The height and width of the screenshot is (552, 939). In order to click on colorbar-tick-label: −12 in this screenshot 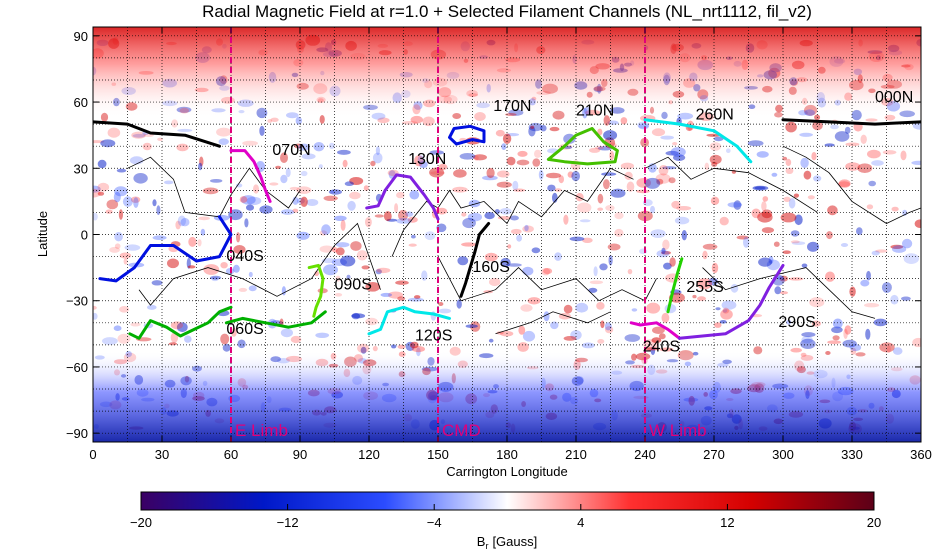, I will do `click(288, 522)`.